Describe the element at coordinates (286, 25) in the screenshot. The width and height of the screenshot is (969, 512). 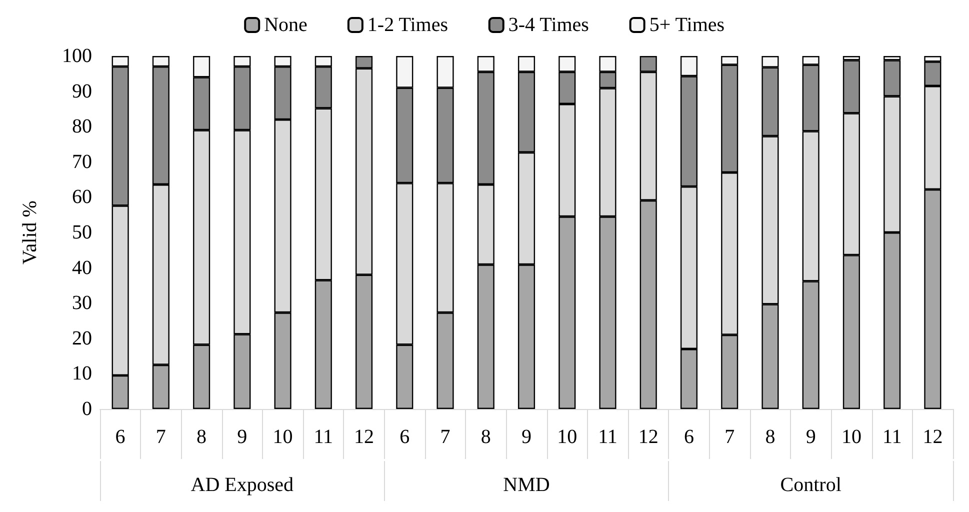
I see `legend-label: None` at that location.